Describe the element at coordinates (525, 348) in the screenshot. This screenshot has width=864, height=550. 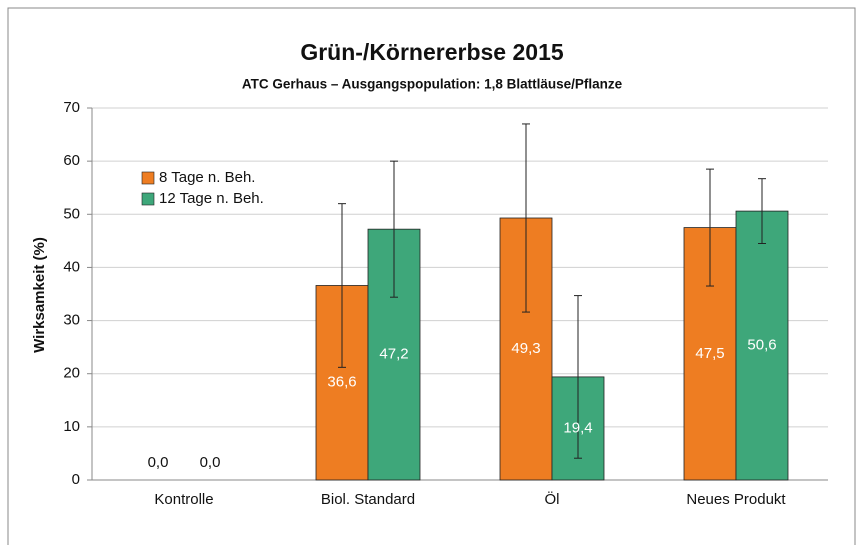
I see `value-label: 49,3` at that location.